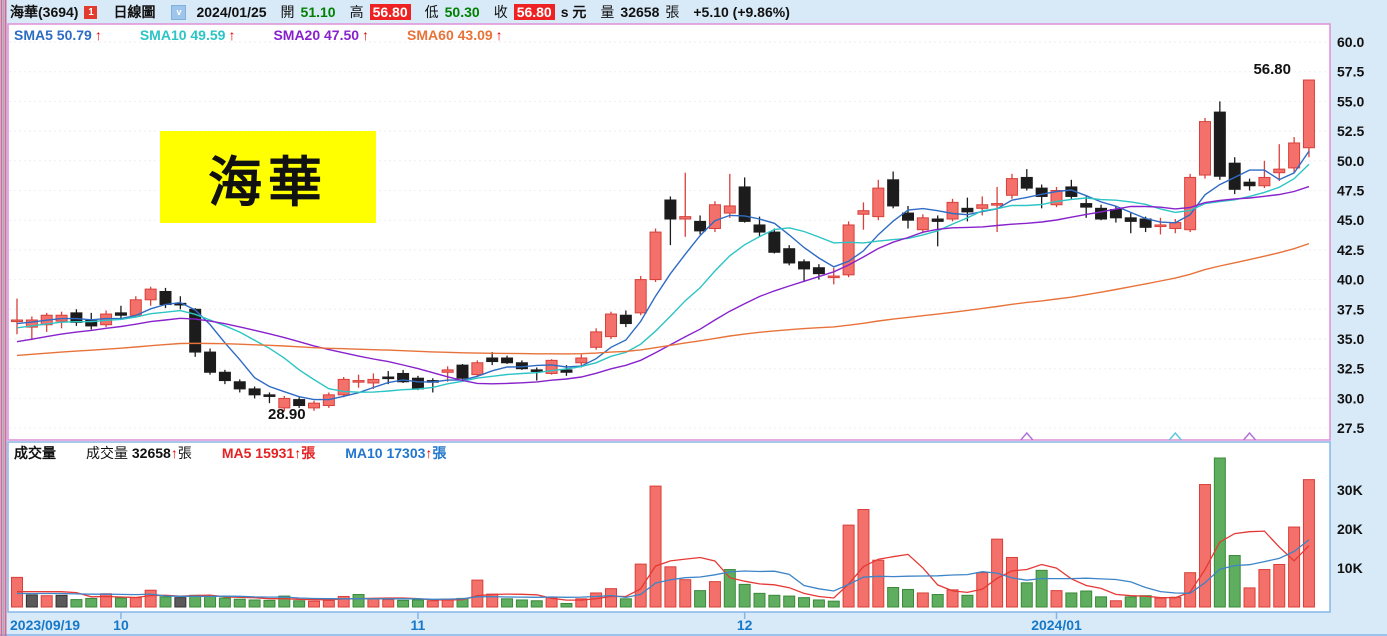  What do you see at coordinates (58, 35) in the screenshot?
I see `ma-legend-item-sma5: SMA5 50.79 ↑` at bounding box center [58, 35].